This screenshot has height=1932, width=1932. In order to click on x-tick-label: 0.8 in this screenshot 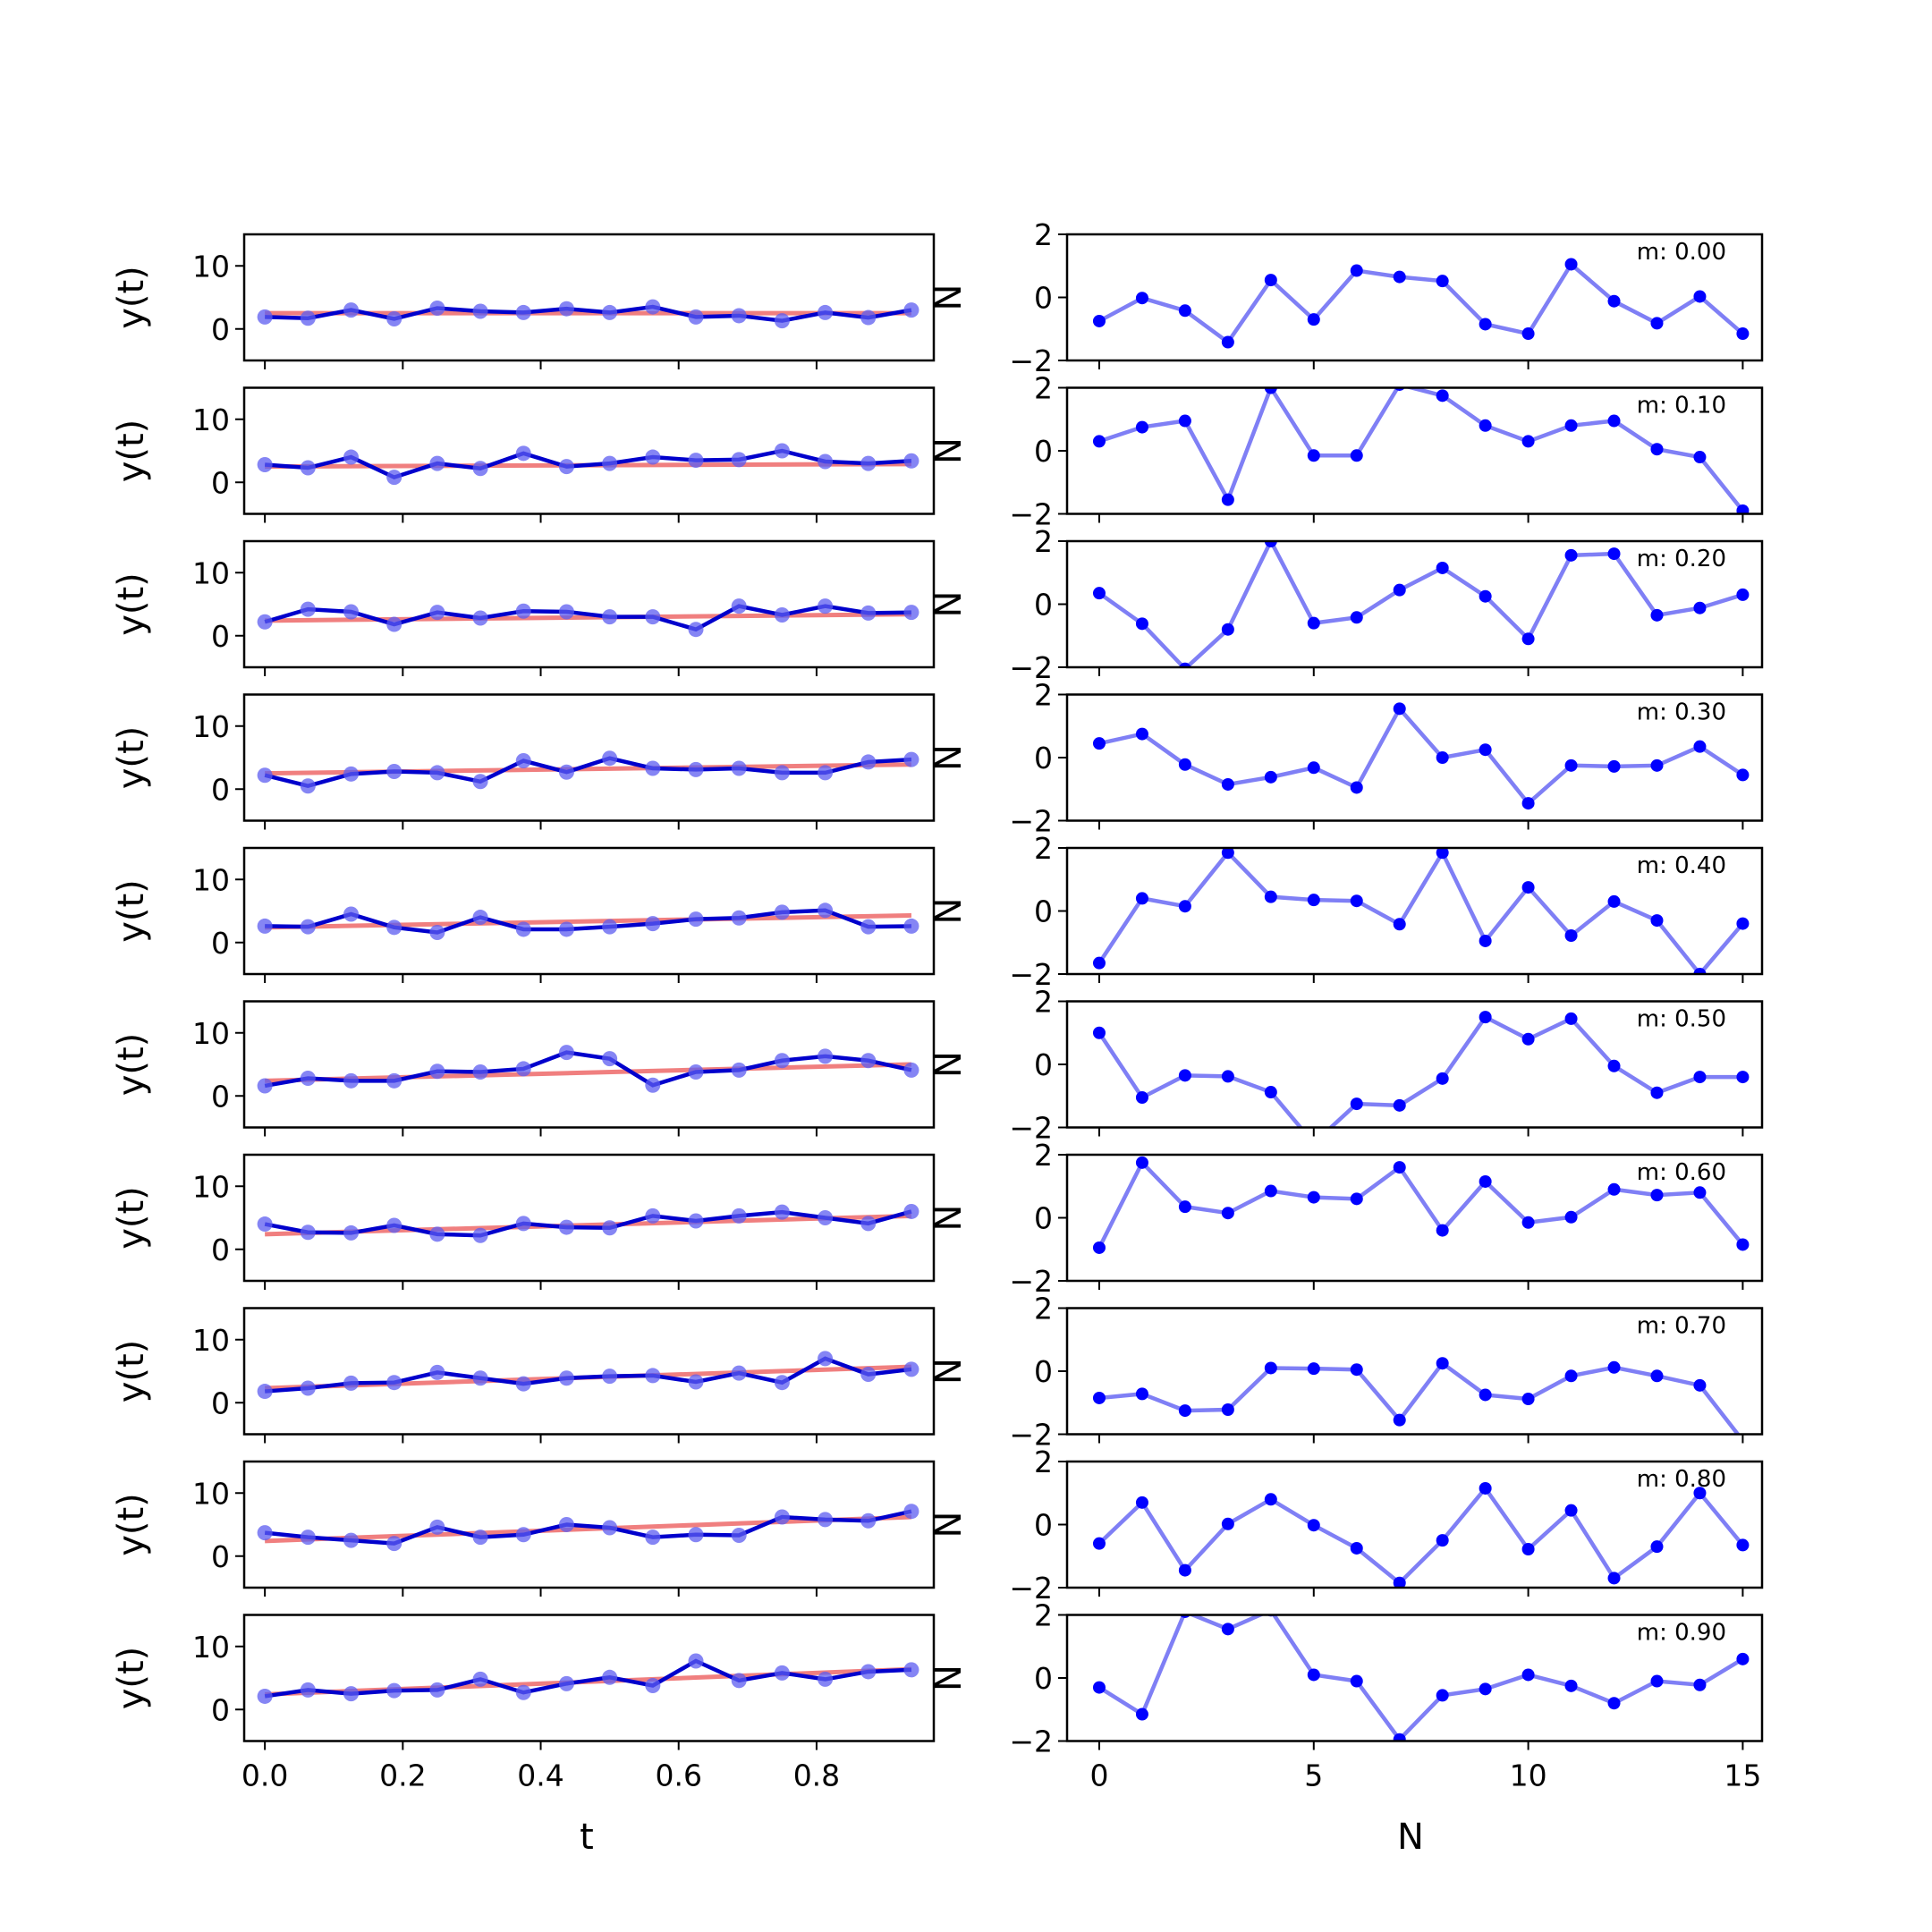, I will do `click(816, 1775)`.